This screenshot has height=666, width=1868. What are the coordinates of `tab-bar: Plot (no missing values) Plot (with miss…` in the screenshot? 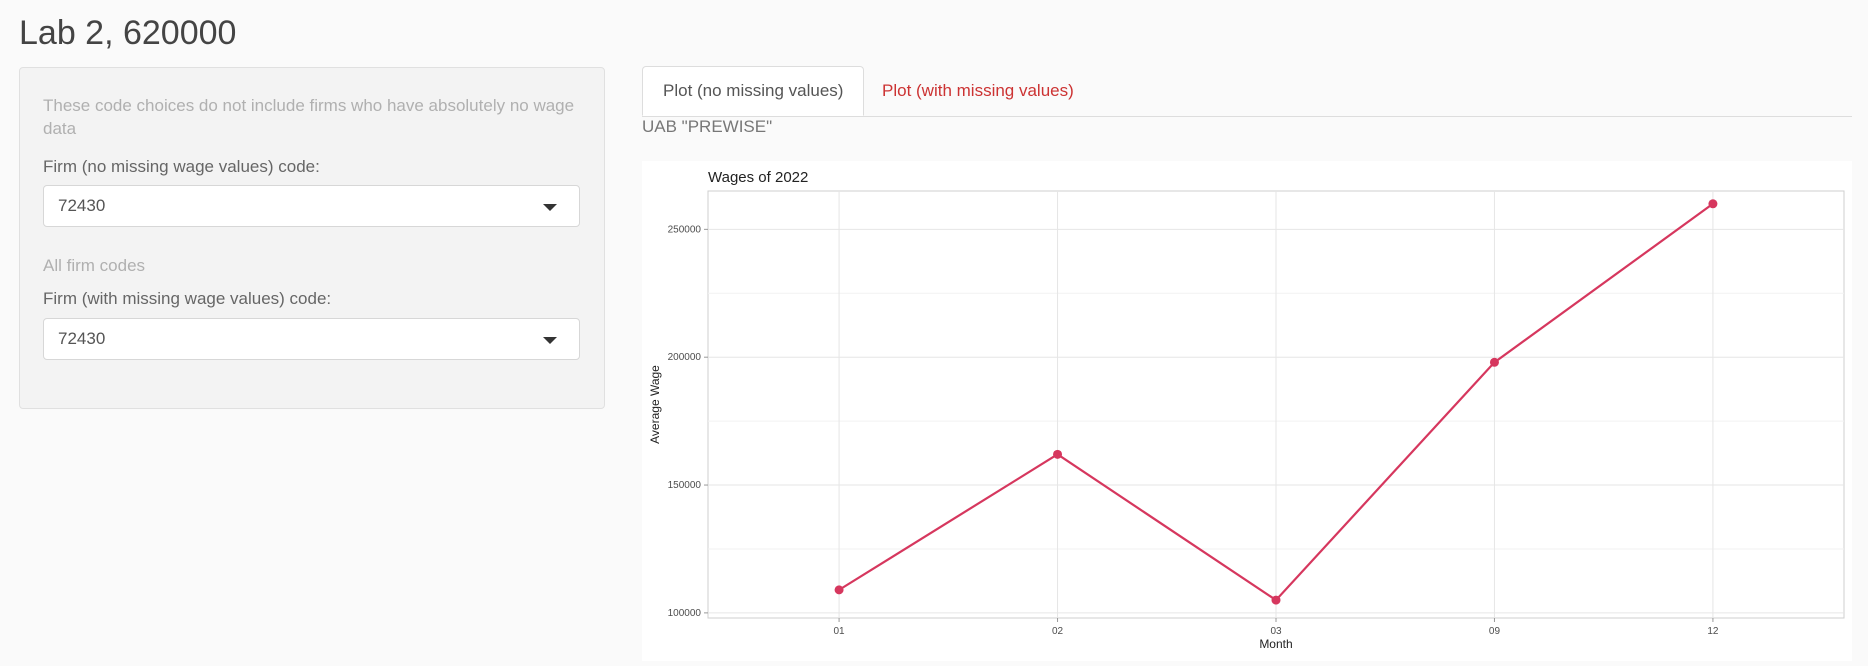 It's located at (1247, 91).